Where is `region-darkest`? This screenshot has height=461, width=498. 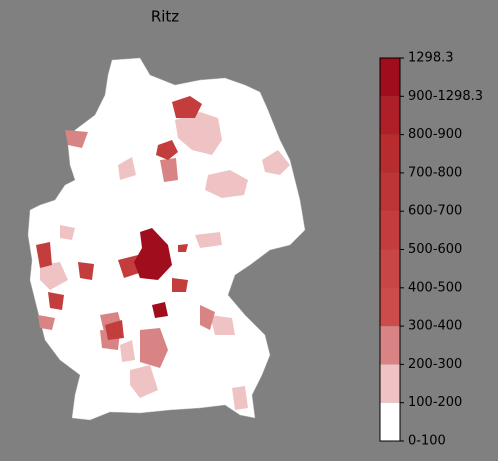 region-darkest is located at coordinates (153, 273).